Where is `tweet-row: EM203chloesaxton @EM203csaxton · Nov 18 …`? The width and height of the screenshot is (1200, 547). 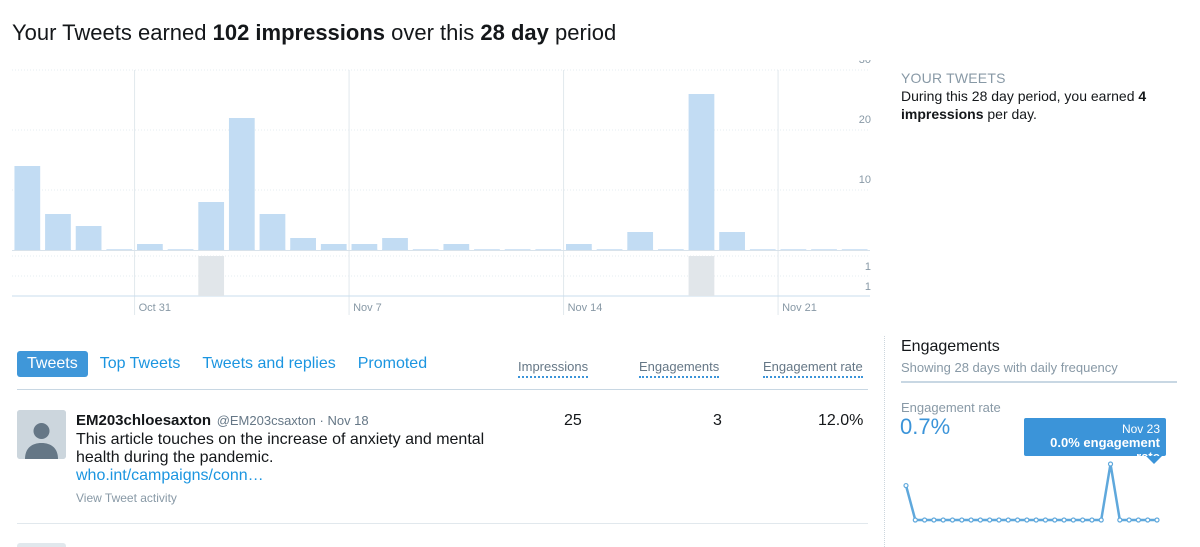
tweet-row: EM203chloesaxton @EM203csaxton · Nov 18 … is located at coordinates (442, 465).